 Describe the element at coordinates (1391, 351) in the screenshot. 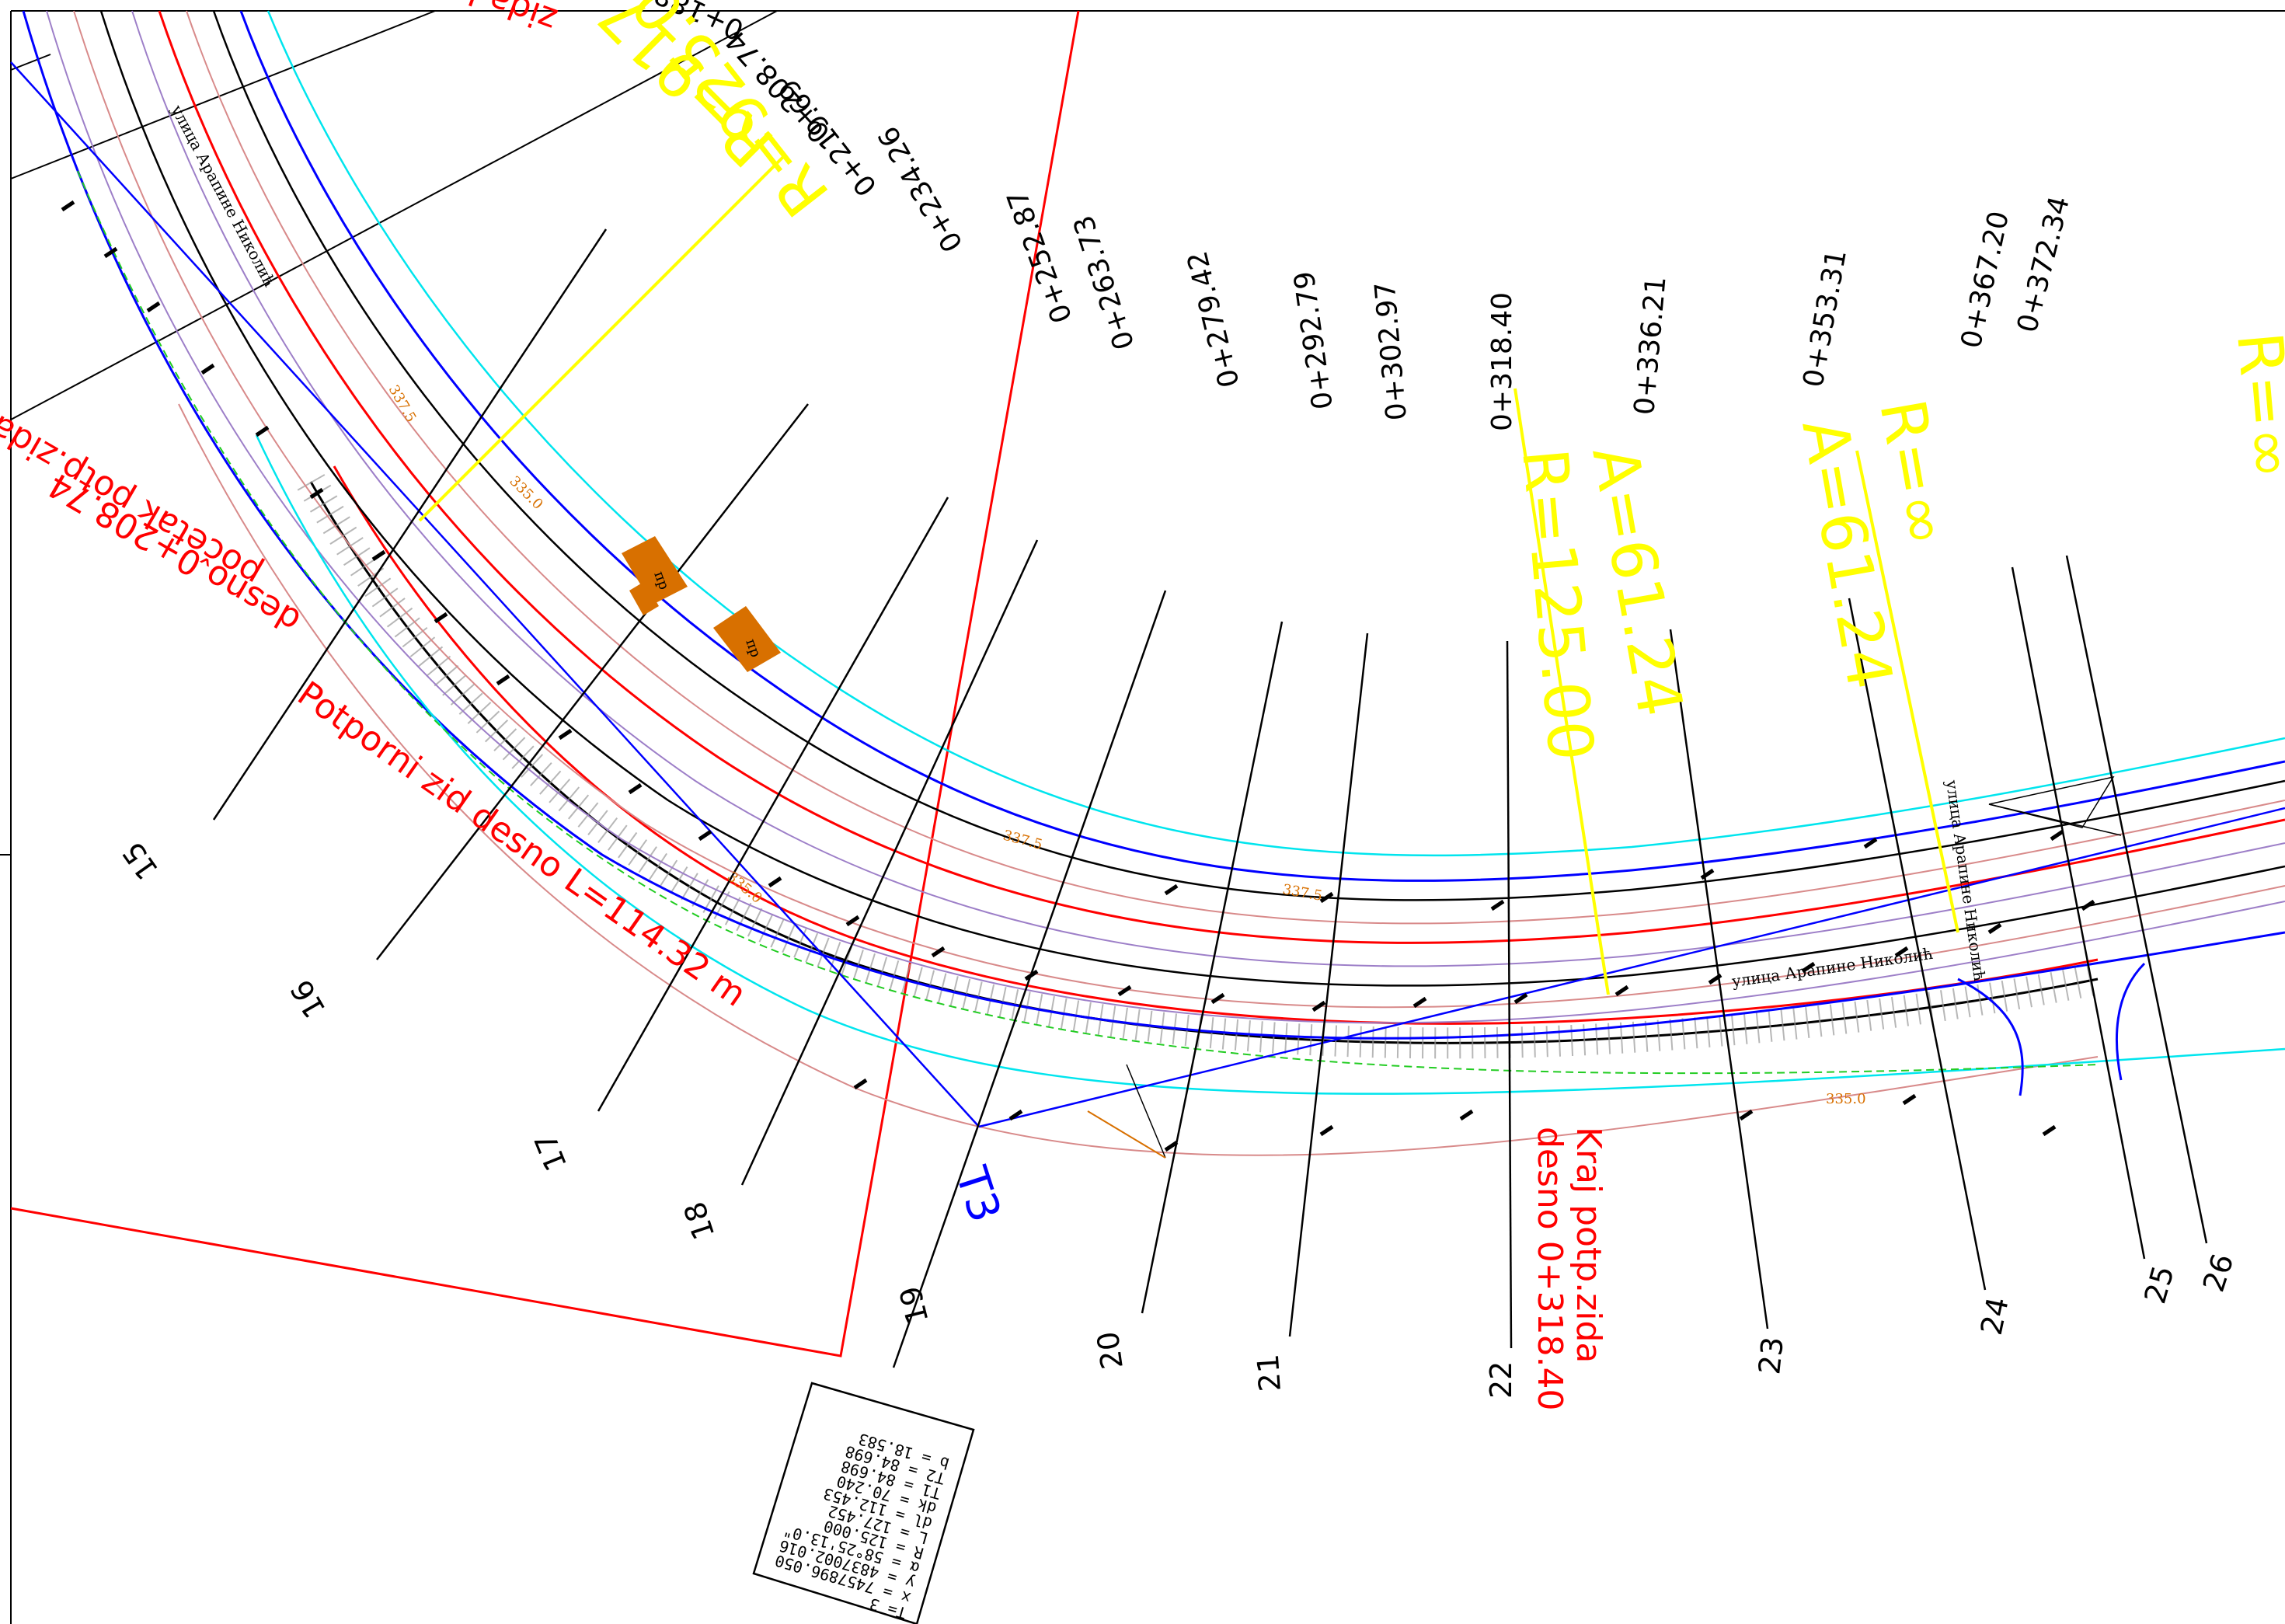

I see `station-0-302-97: 0+302.97` at that location.